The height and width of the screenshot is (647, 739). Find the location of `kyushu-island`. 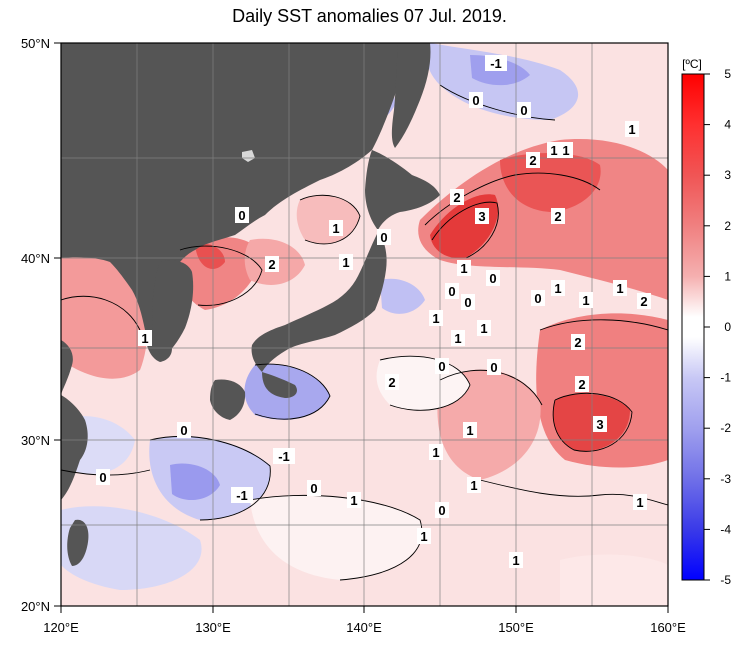

kyushu-island is located at coordinates (228, 399).